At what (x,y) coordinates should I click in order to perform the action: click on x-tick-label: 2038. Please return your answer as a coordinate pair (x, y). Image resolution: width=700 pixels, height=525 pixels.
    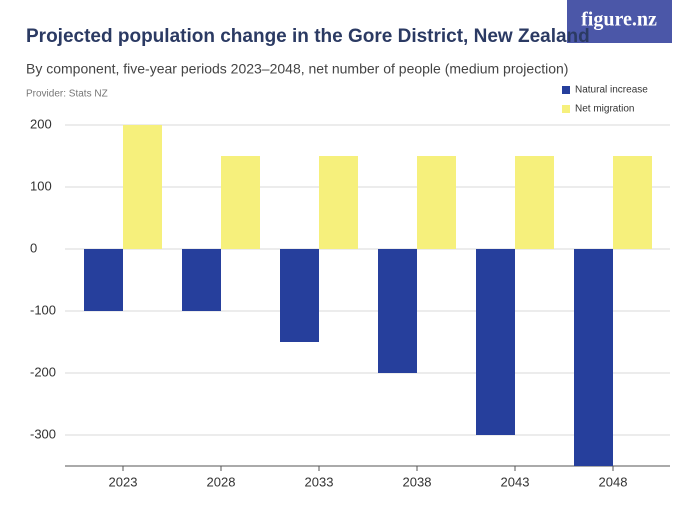
    Looking at the image, I should click on (417, 481).